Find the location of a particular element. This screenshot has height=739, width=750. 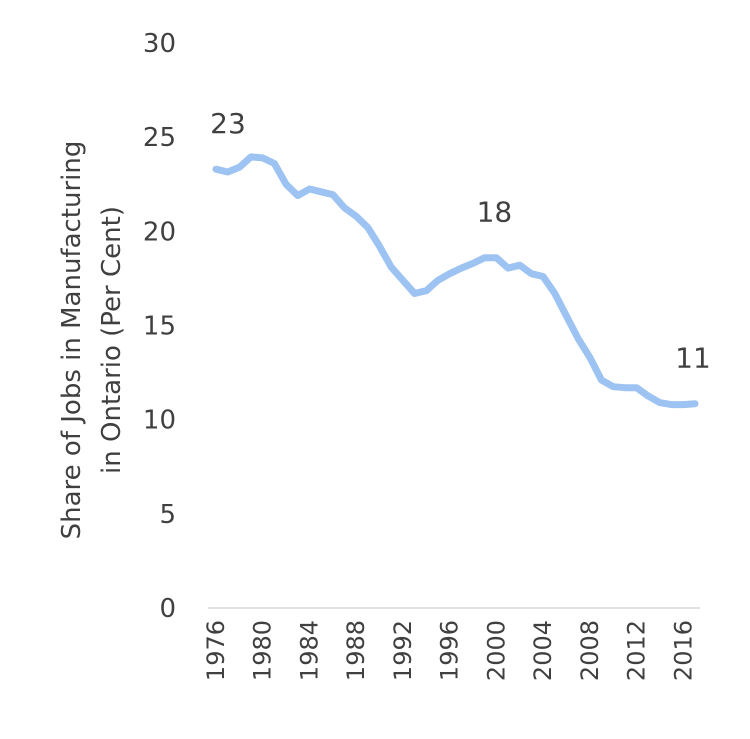

x-tick-label: 1992 is located at coordinates (403, 650).